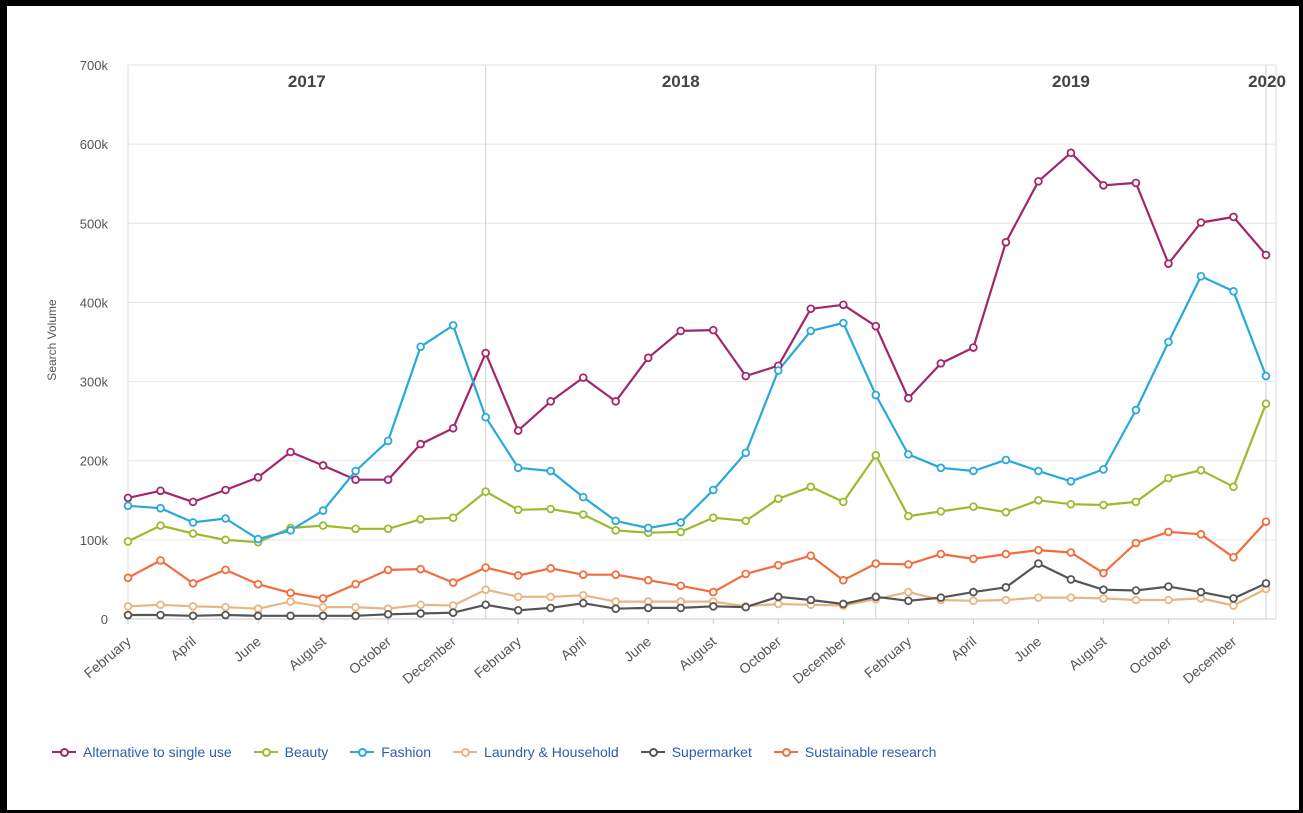 The image size is (1303, 813). I want to click on year-label: 2017, so click(307, 81).